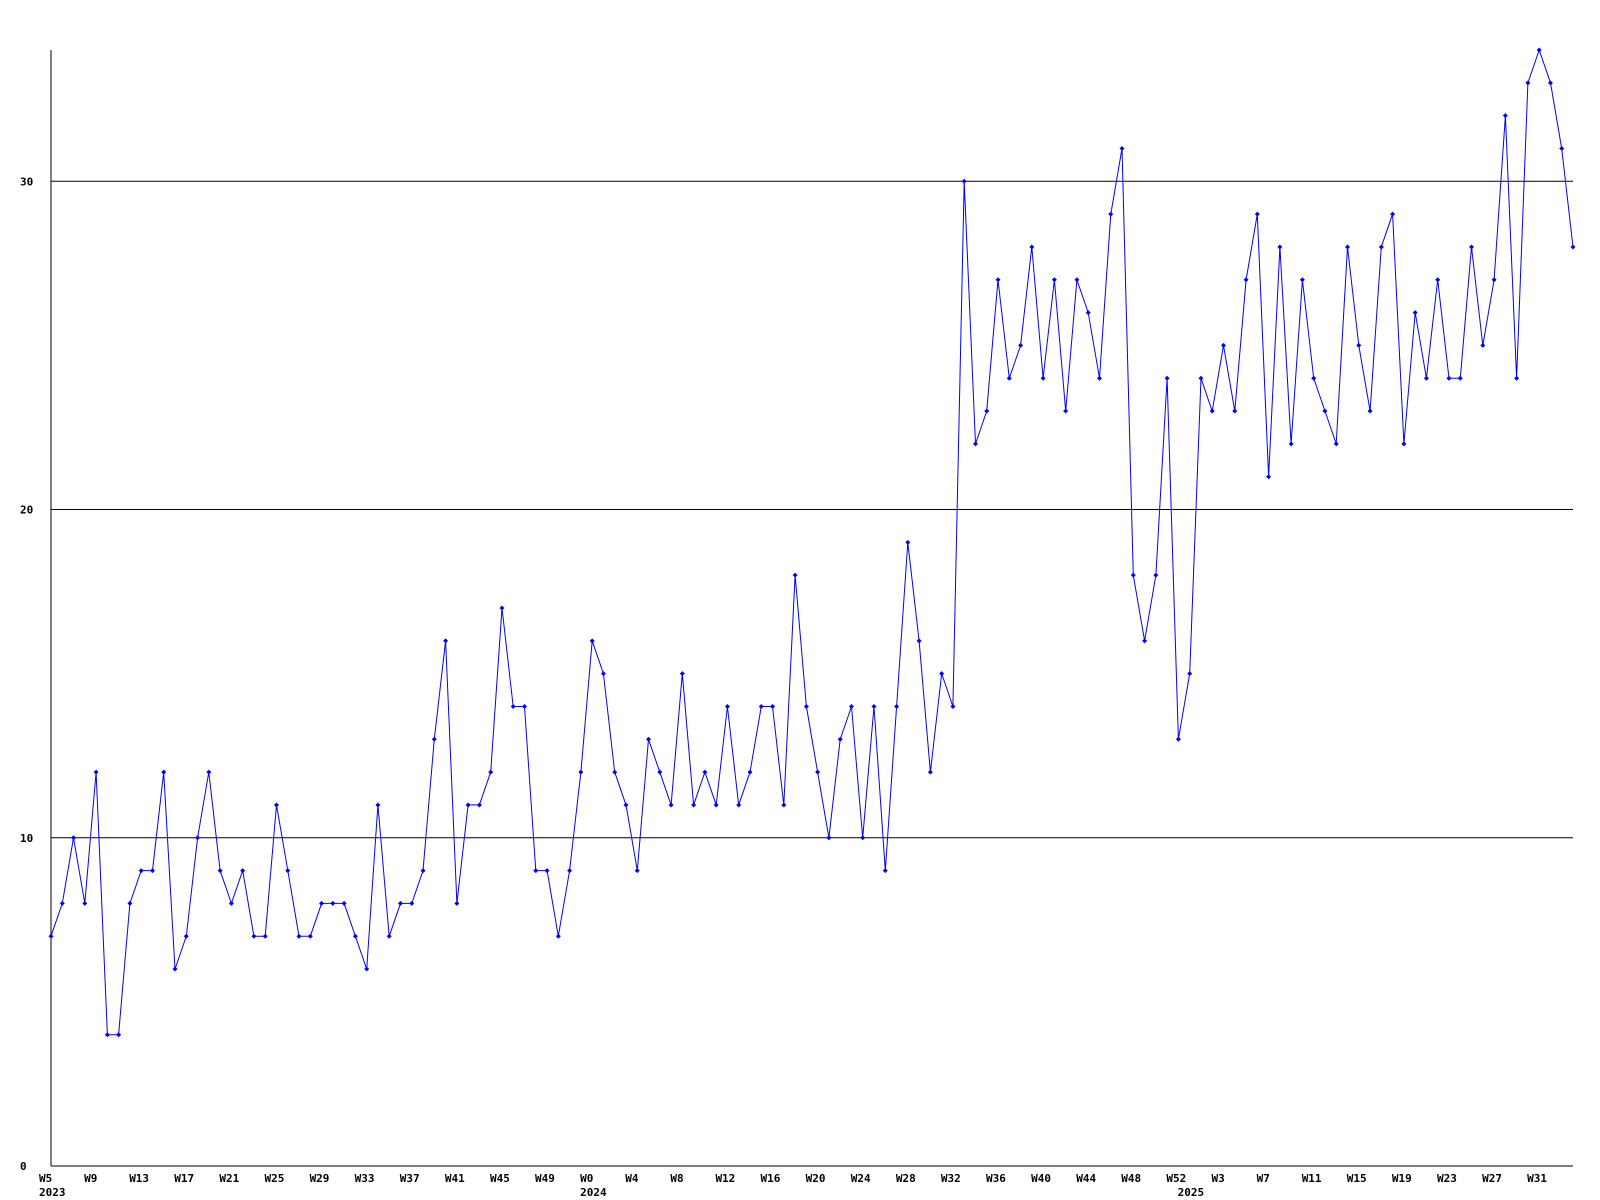 The image size is (1600, 1200). I want to click on x-tick-label: W48, so click(1131, 1178).